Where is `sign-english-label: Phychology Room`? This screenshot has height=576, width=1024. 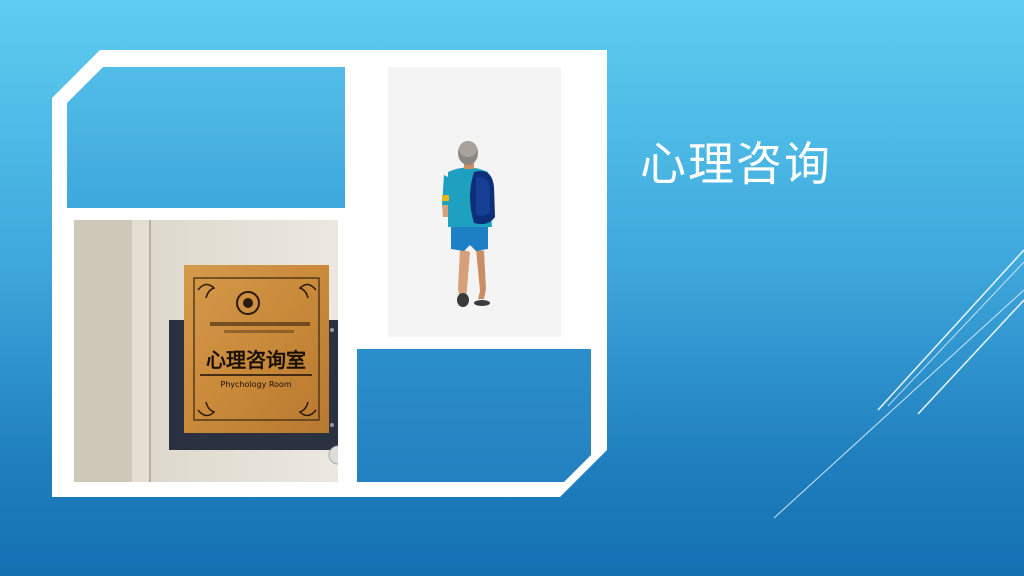
sign-english-label: Phychology Room is located at coordinates (255, 384).